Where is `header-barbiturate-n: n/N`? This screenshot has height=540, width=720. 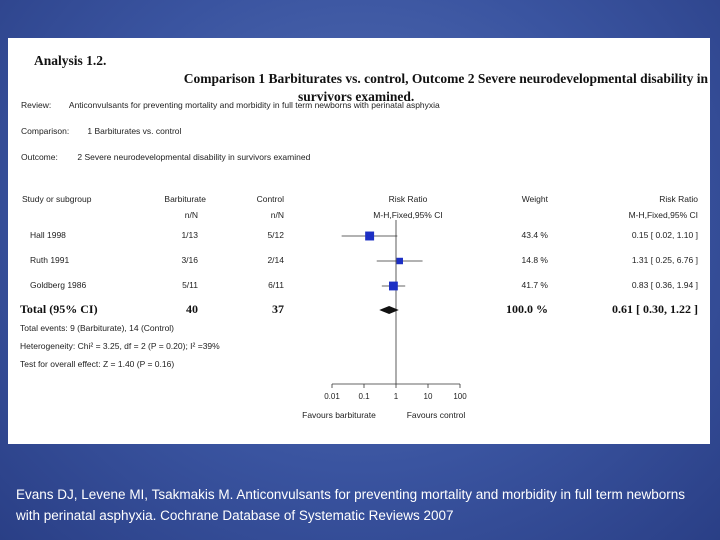 header-barbiturate-n: n/N is located at coordinates (191, 215).